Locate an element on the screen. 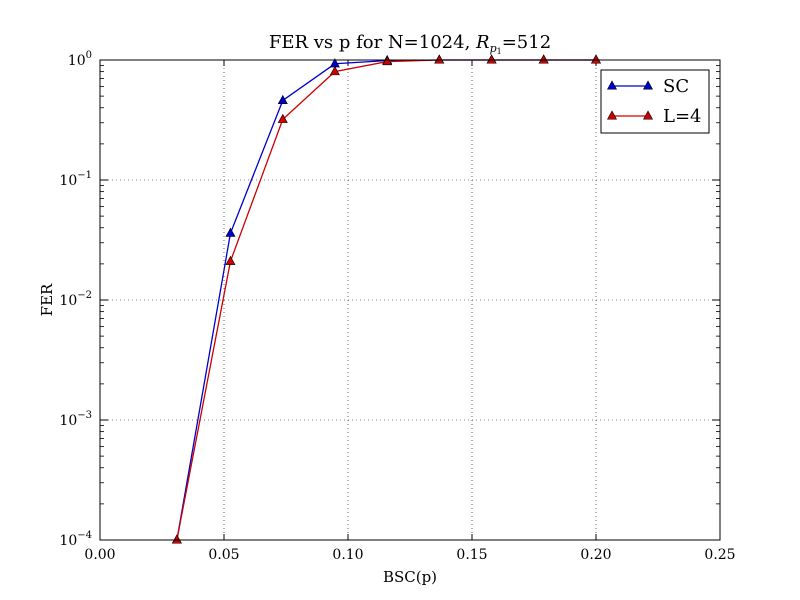  legend: SC L=4 is located at coordinates (655, 101).